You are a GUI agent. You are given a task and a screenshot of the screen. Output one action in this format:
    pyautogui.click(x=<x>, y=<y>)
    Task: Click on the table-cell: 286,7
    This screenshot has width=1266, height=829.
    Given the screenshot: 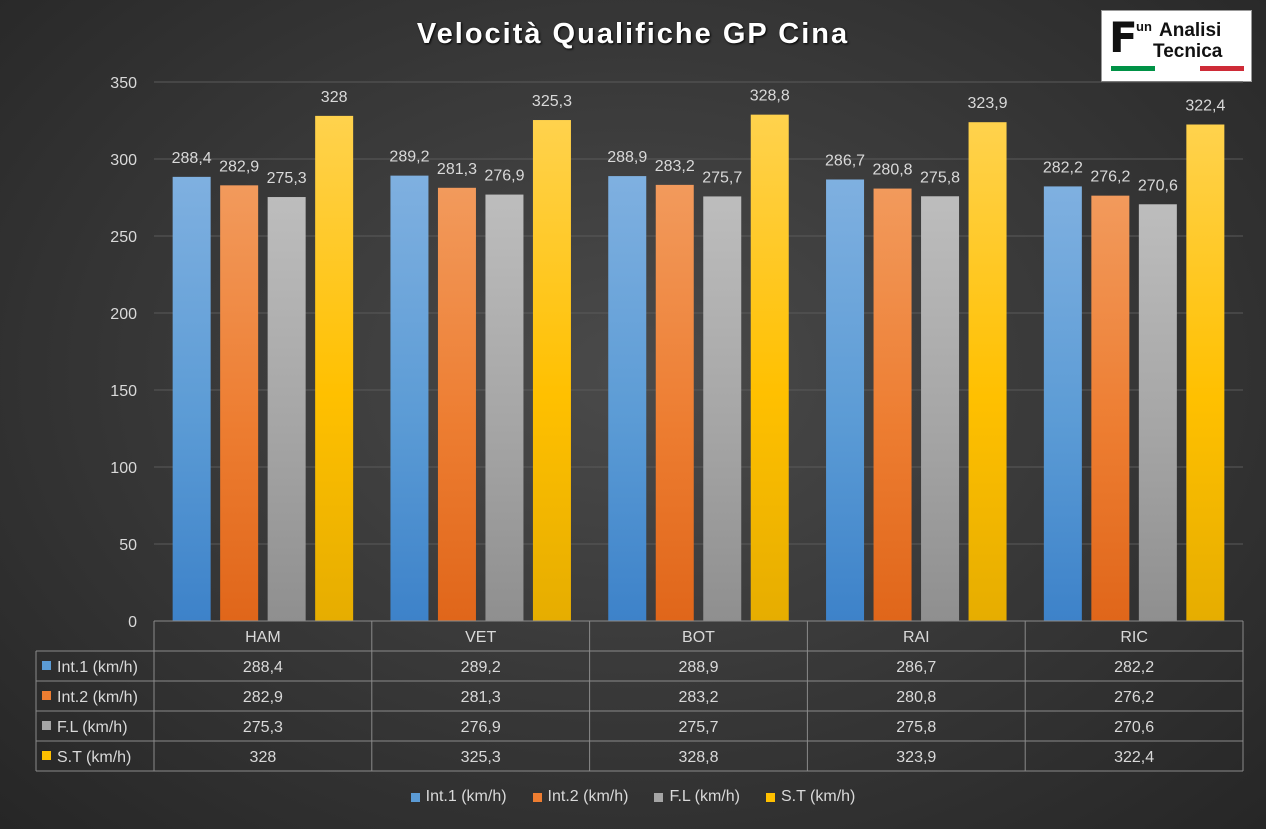 What is the action you would take?
    pyautogui.click(x=916, y=667)
    